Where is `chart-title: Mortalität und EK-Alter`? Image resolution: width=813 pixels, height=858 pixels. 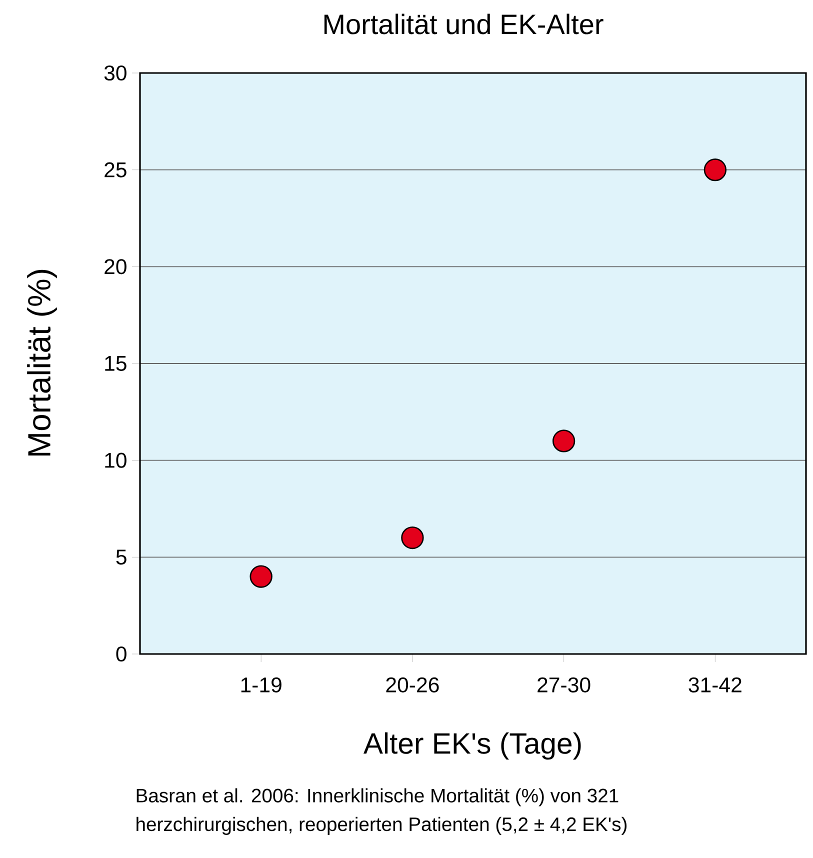 chart-title: Mortalität und EK-Alter is located at coordinates (464, 24).